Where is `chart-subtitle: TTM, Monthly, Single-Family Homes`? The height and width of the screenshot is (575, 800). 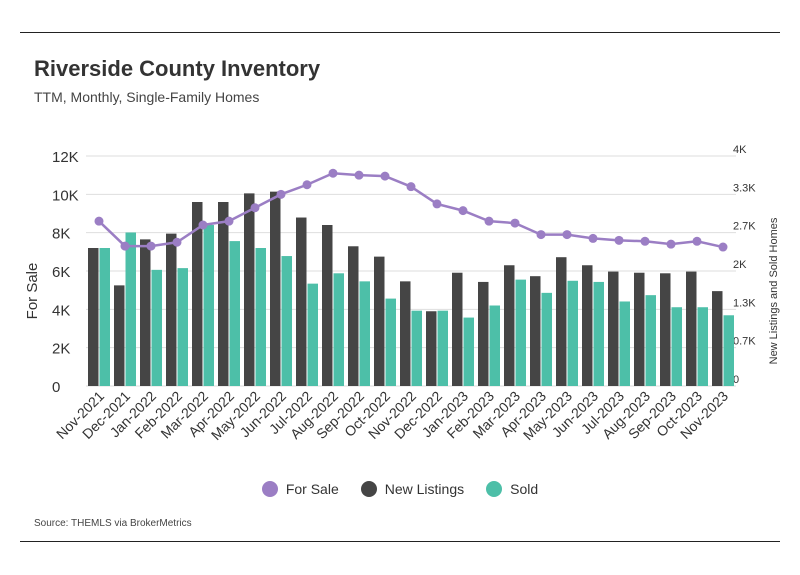
chart-subtitle: TTM, Monthly, Single-Family Homes is located at coordinates (147, 97).